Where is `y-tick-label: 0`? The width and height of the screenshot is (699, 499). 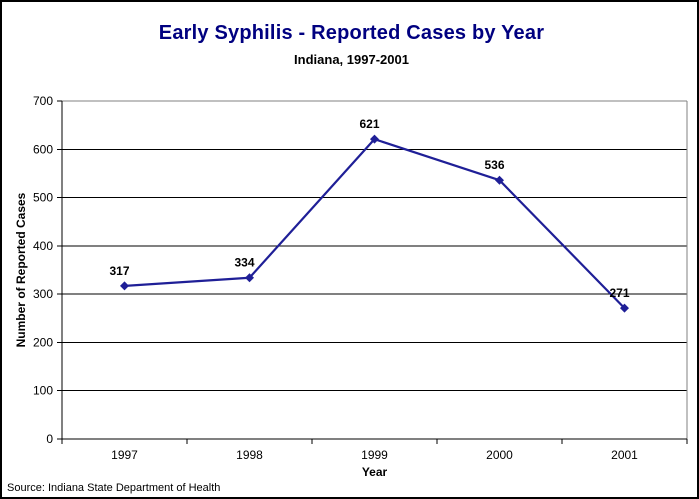
y-tick-label: 0 is located at coordinates (49, 439).